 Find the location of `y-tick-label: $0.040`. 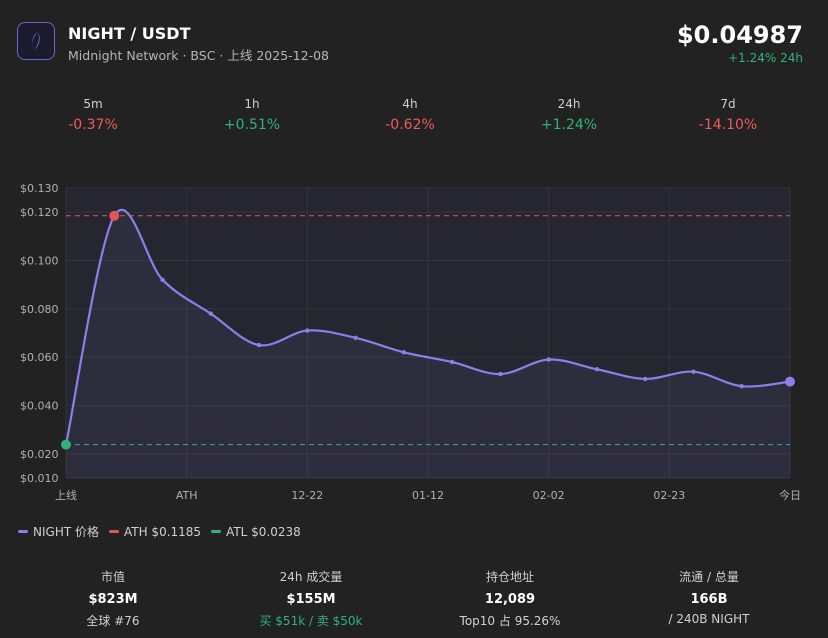

y-tick-label: $0.040 is located at coordinates (39, 406).